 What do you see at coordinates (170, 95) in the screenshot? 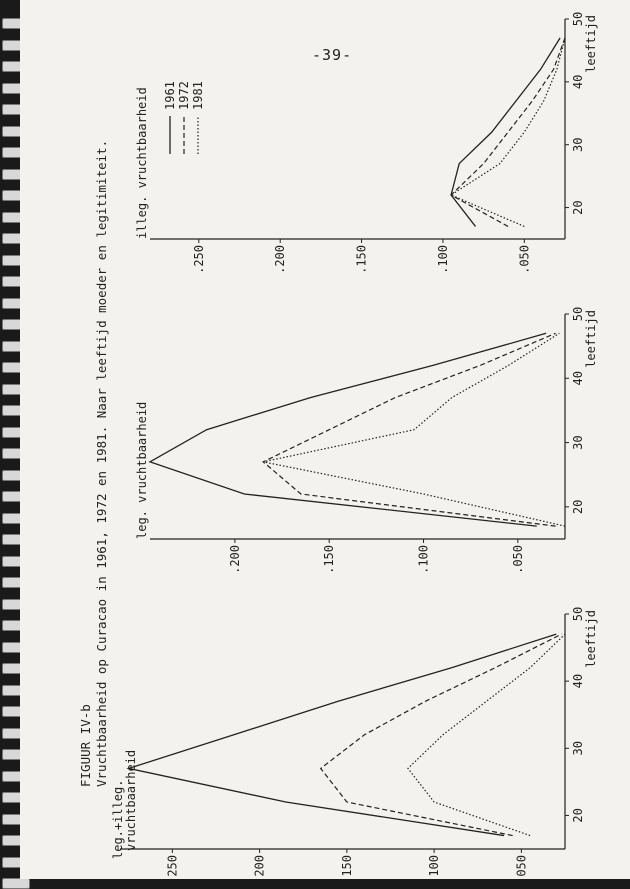
I see `legend-label-1961: 1961` at bounding box center [170, 95].